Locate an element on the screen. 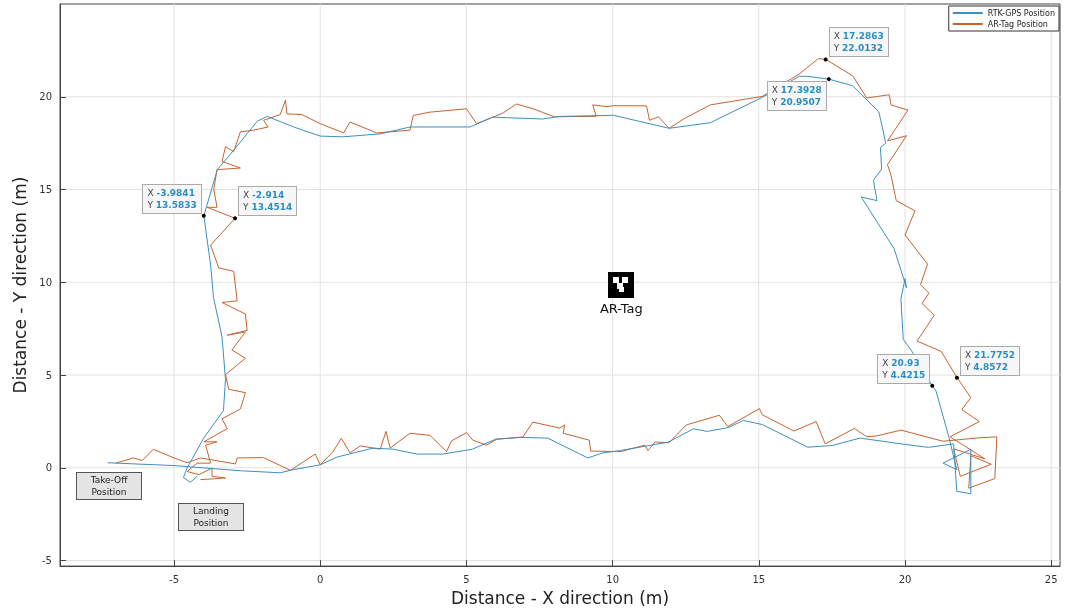 The image size is (1065, 611). x-tick-label: 10 is located at coordinates (612, 579).